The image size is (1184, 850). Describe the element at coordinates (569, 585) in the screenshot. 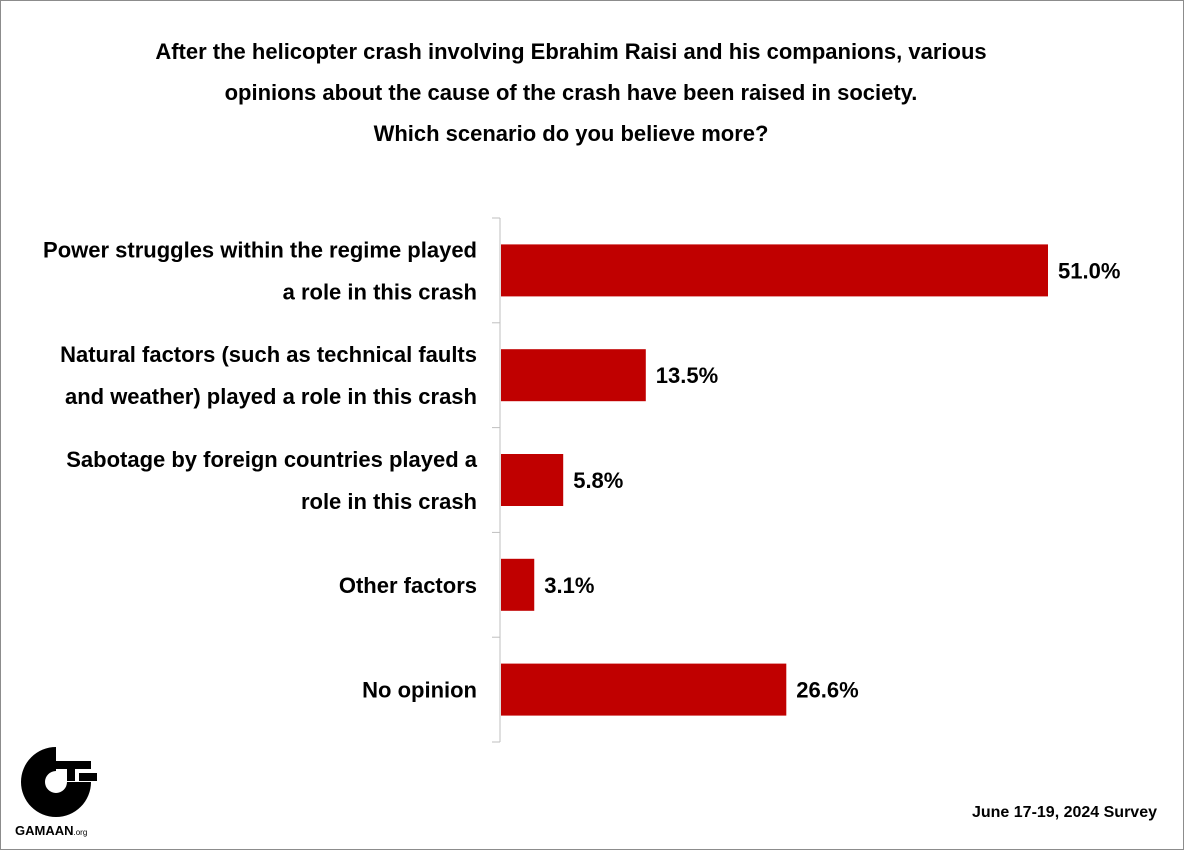

I see `value-label-3: 3.1%` at that location.